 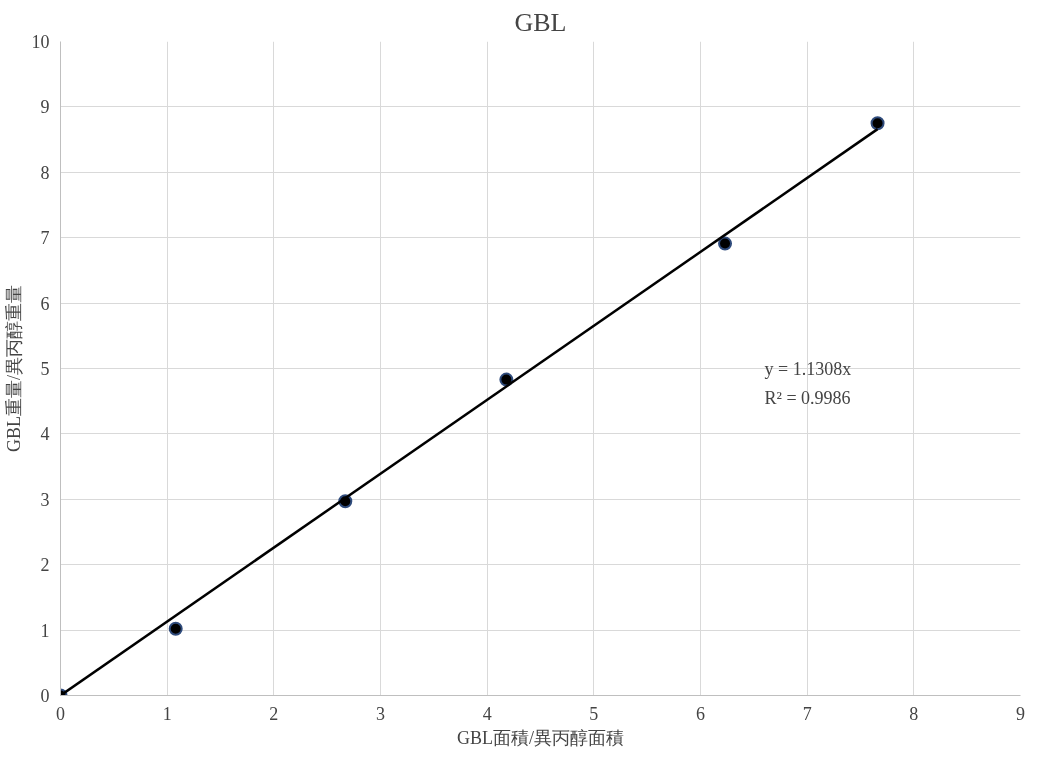 What do you see at coordinates (45, 303) in the screenshot?
I see `y-tick-label: 6` at bounding box center [45, 303].